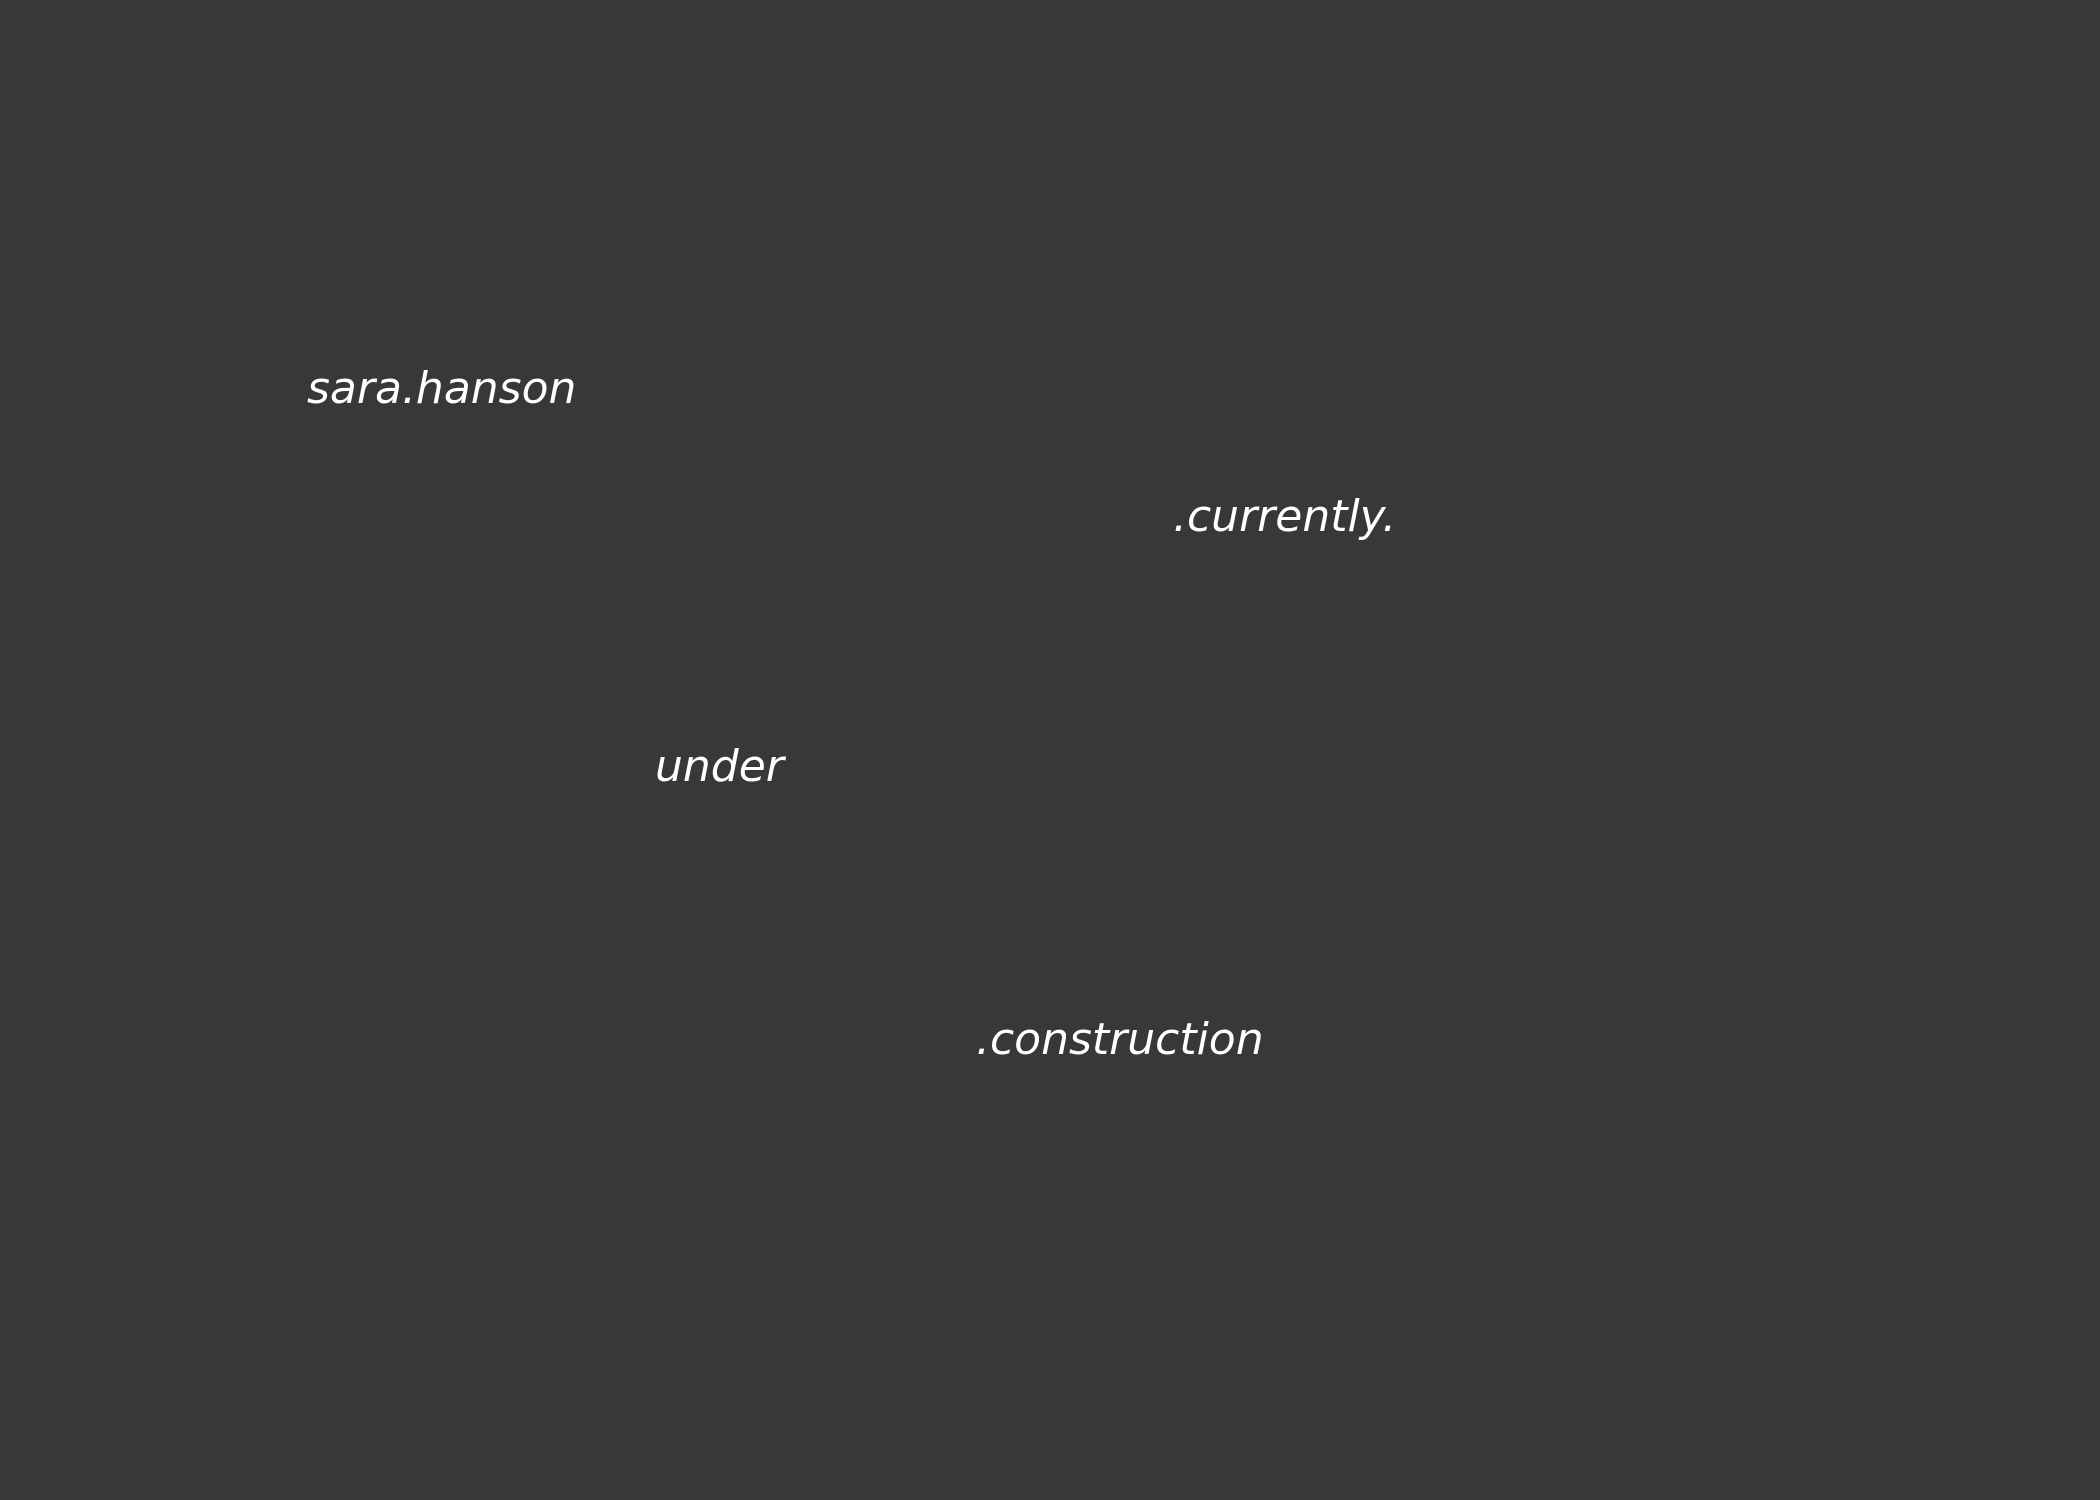  What do you see at coordinates (719, 766) in the screenshot?
I see `message-under: under` at bounding box center [719, 766].